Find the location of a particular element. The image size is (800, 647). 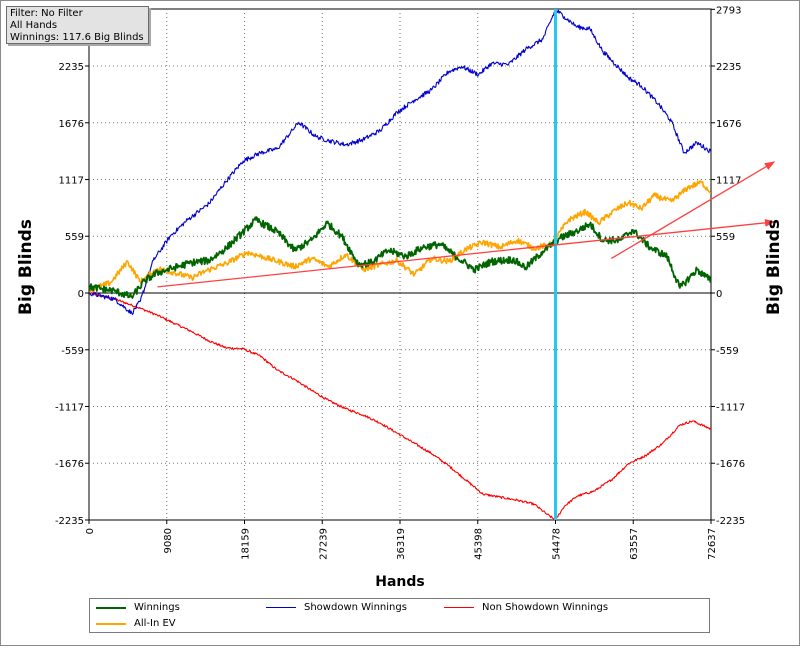

x-tick-label: 63557 is located at coordinates (634, 544).